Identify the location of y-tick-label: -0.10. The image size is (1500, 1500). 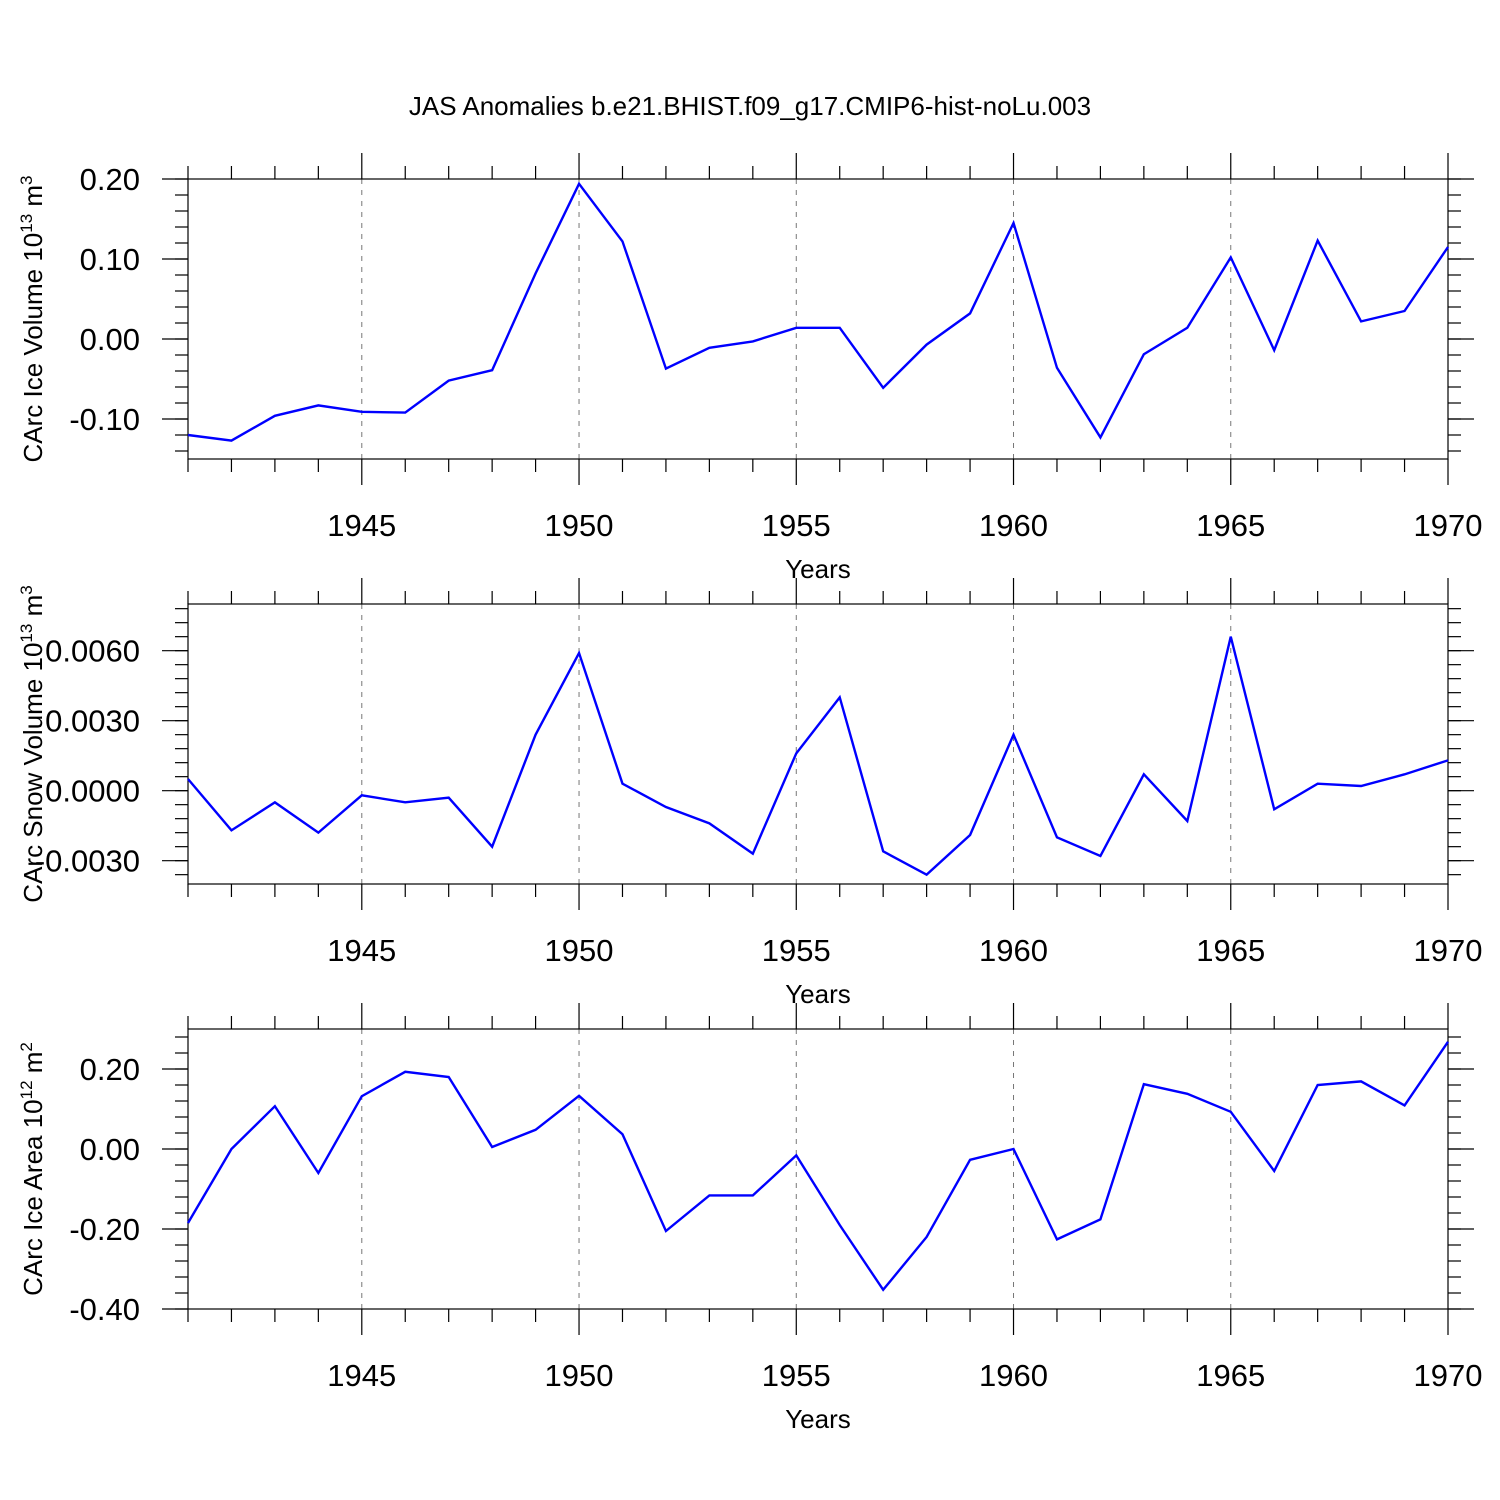
(104, 419).